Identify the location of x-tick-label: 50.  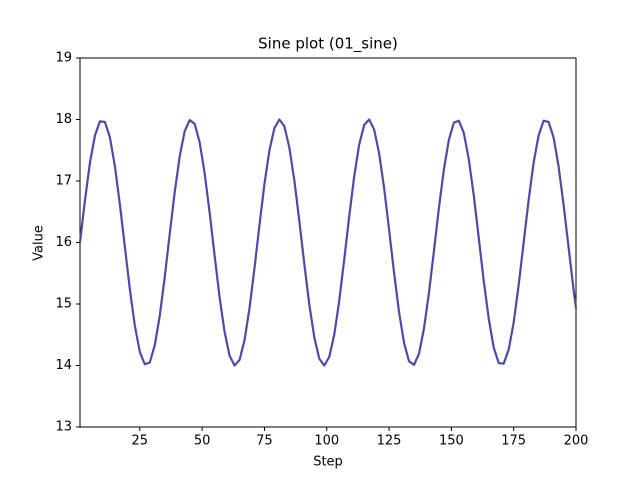
(202, 441).